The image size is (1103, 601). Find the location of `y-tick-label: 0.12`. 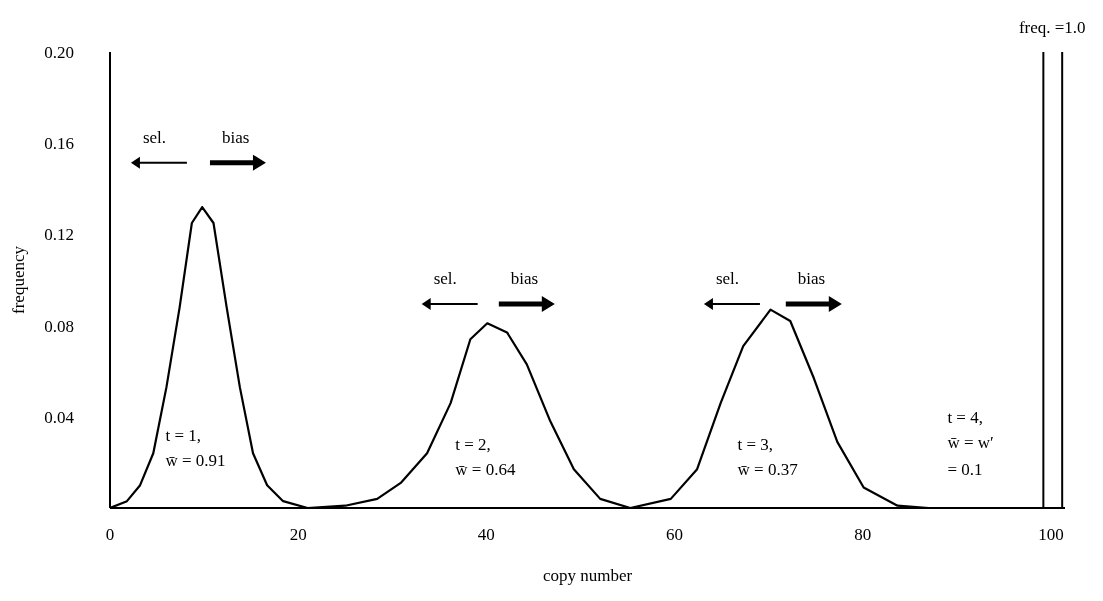

y-tick-label: 0.12 is located at coordinates (59, 235).